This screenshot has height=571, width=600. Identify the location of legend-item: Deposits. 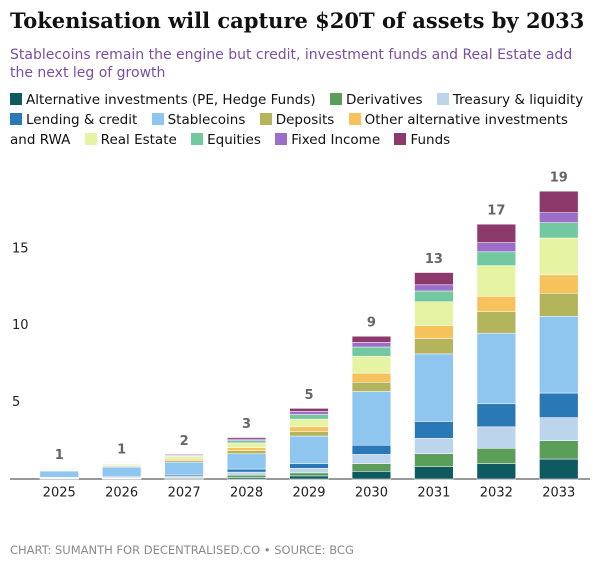
(297, 120).